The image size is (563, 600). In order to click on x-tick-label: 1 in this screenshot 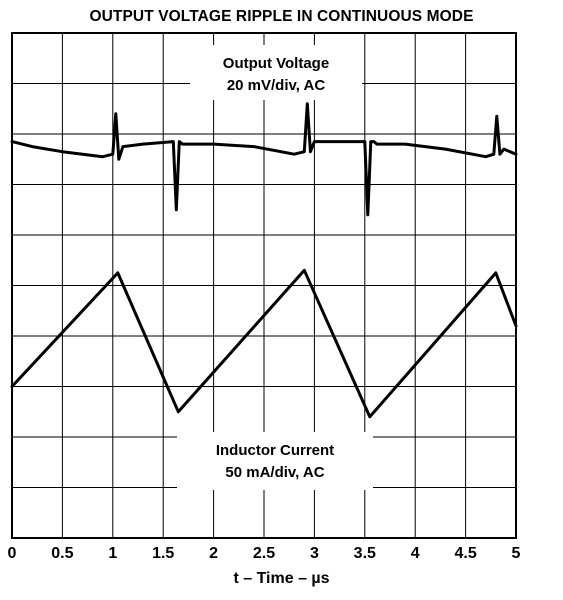, I will do `click(112, 553)`.